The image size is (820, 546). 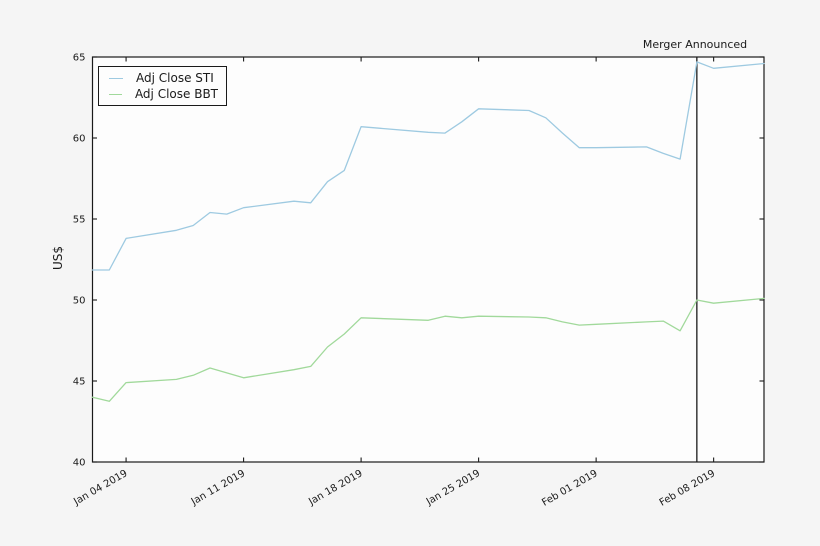 What do you see at coordinates (695, 44) in the screenshot?
I see `merger-annotation-label: Merger Announced` at bounding box center [695, 44].